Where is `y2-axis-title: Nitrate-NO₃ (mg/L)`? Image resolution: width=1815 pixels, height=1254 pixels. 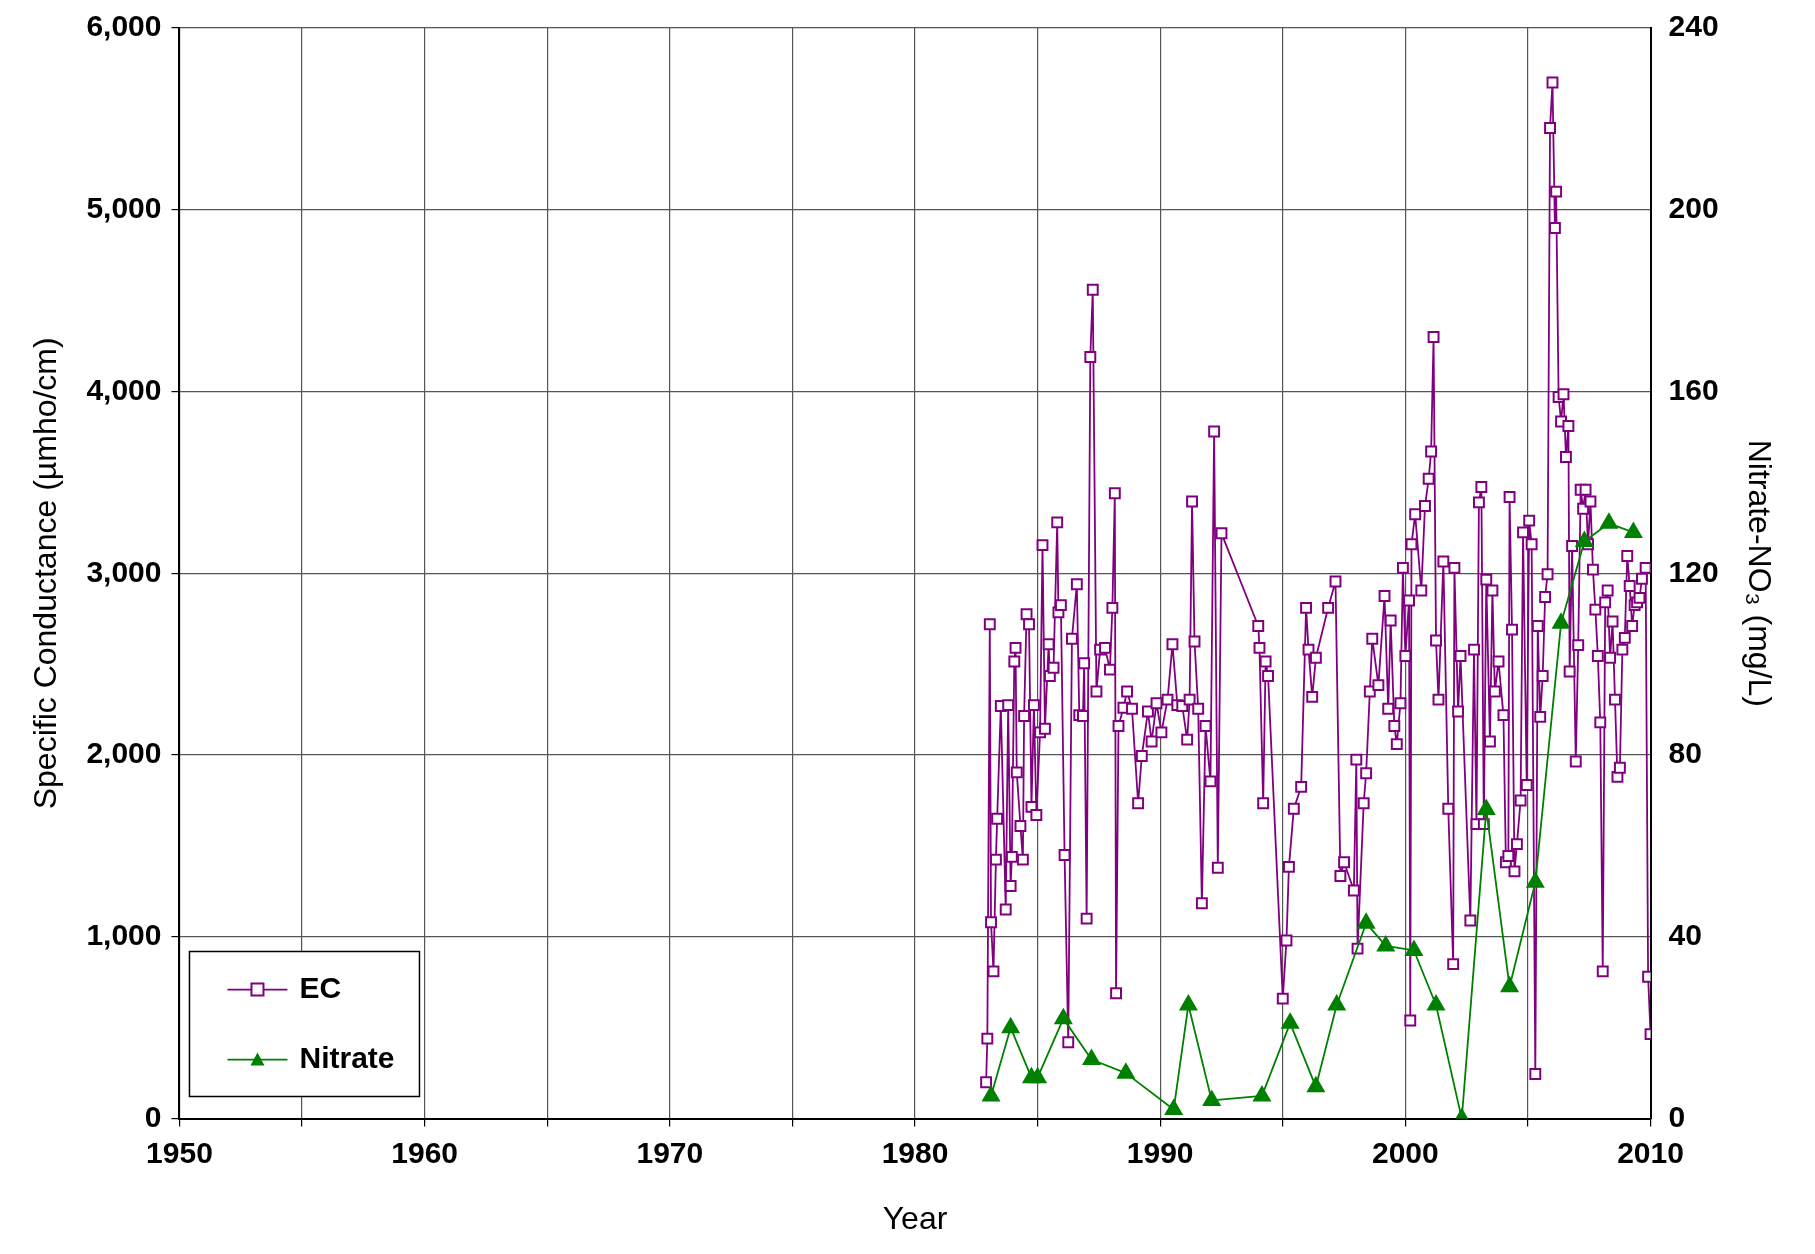
y2-axis-title: Nitrate-NO₃ (mg/L) is located at coordinates (1759, 573).